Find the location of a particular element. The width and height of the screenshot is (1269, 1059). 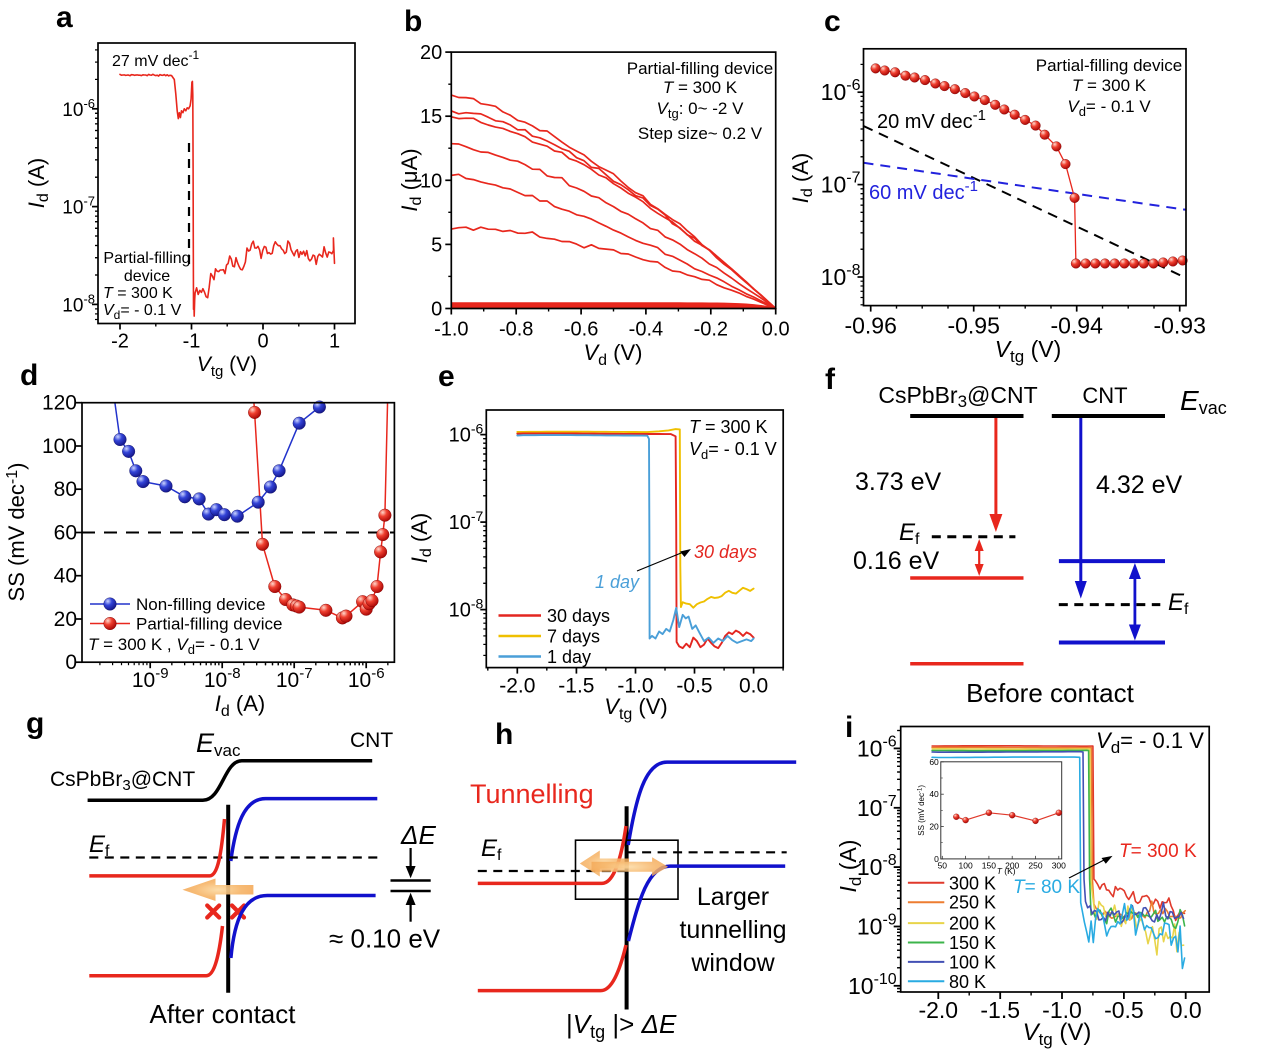

svg-text: 5 is located at coordinates (436, 245).